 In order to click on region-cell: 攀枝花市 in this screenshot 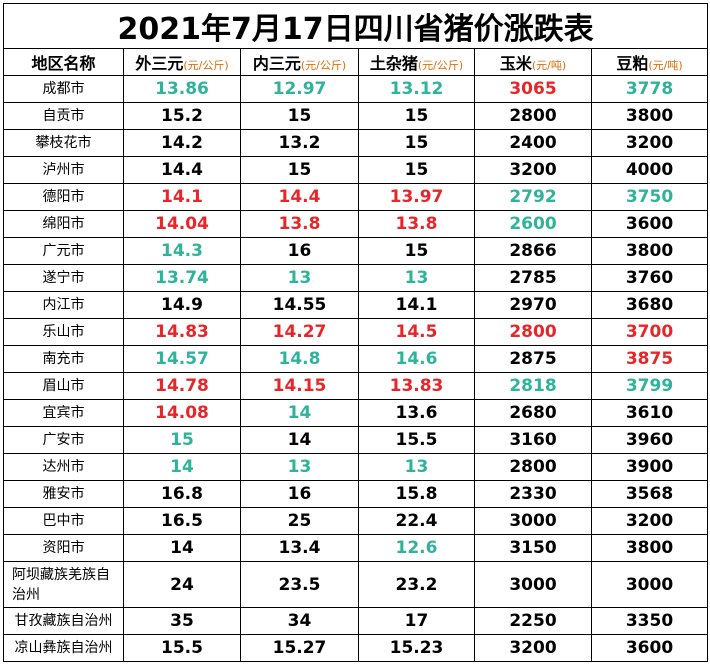, I will do `click(63, 143)`.